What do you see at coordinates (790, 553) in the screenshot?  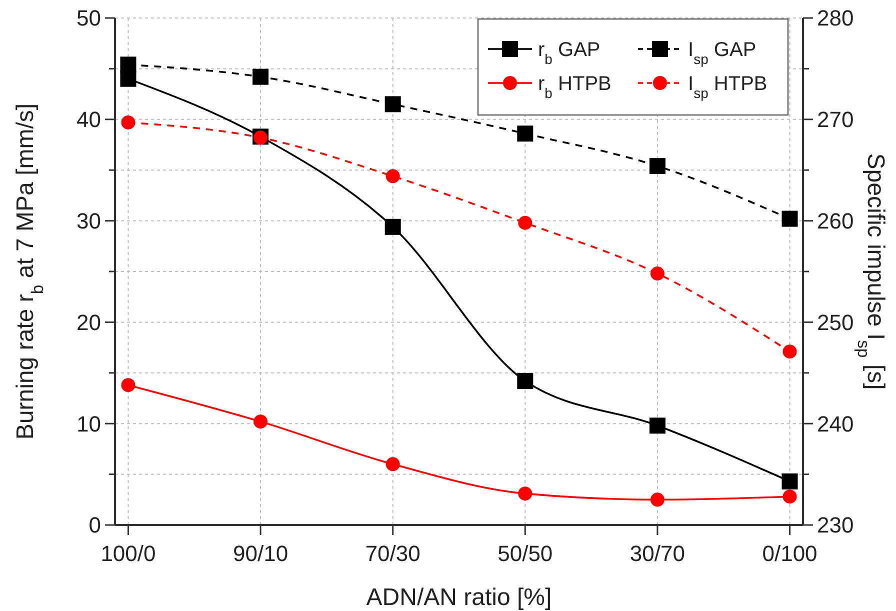 I see `x-tick-label: 0/100` at bounding box center [790, 553].